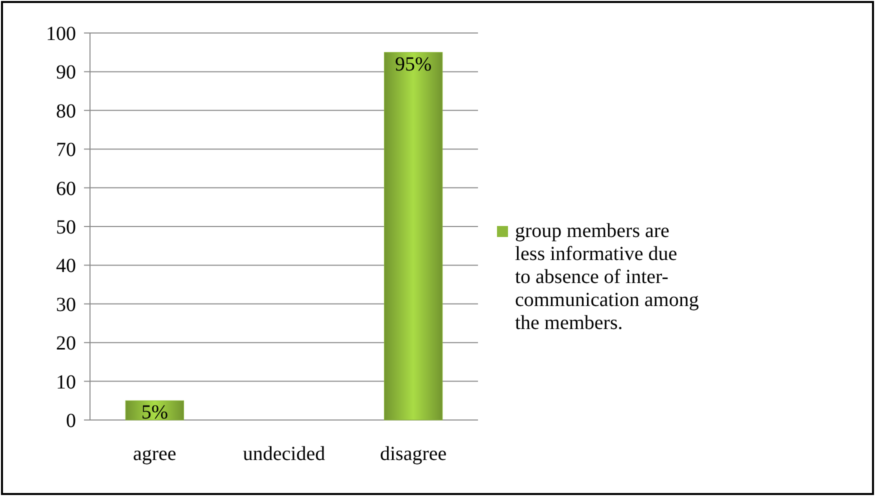 This screenshot has width=875, height=496. I want to click on y-tick-label: 30, so click(66, 305).